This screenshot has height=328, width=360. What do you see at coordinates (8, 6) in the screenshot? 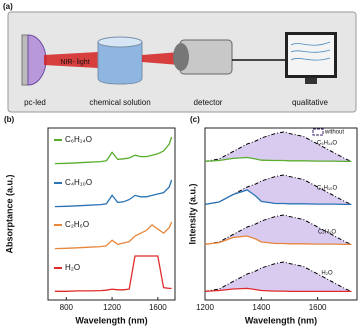
I see `panel-label: (a)` at bounding box center [8, 6].